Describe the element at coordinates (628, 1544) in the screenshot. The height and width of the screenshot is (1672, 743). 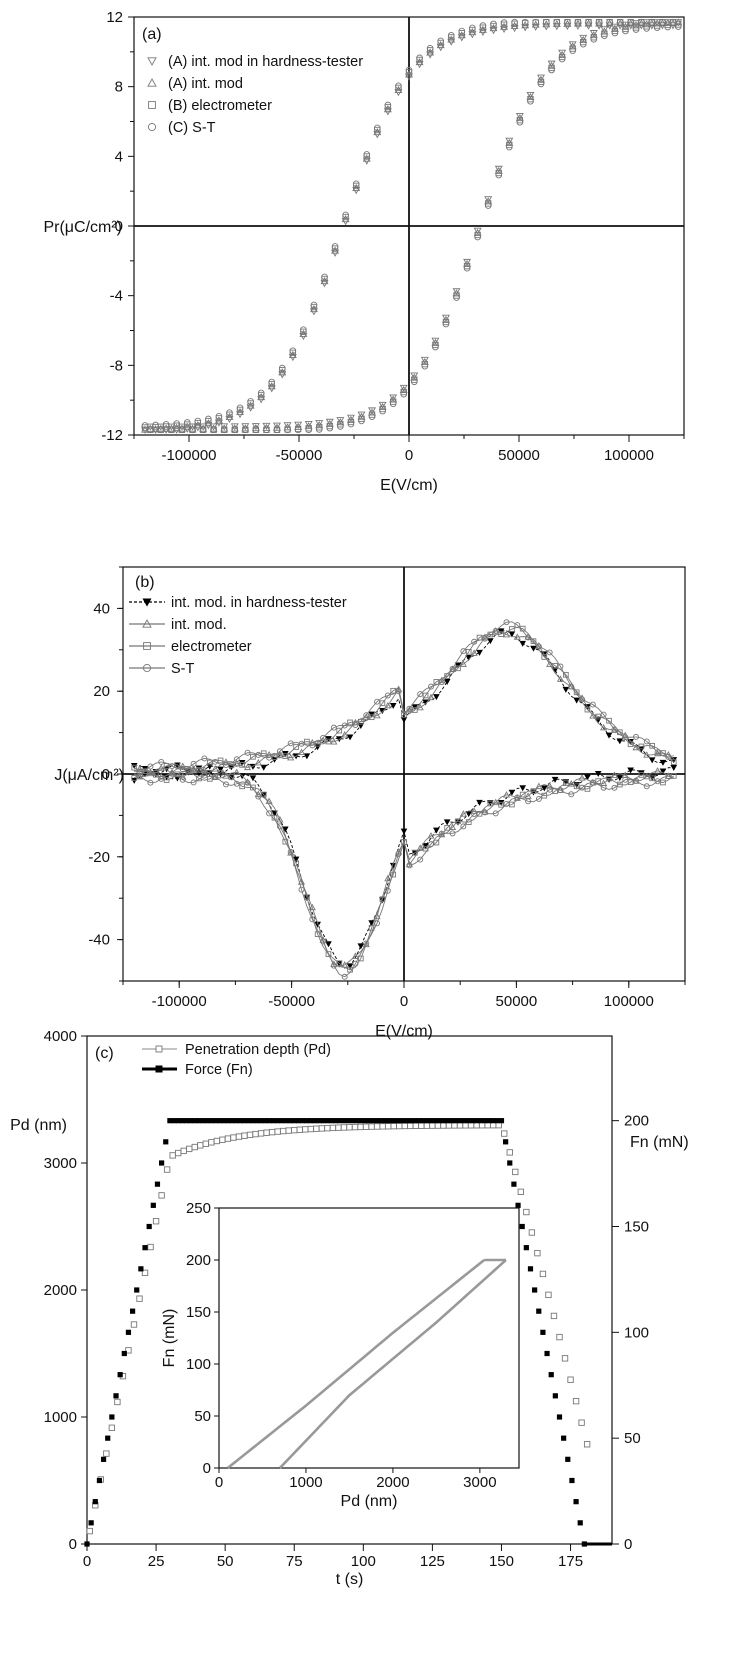
I see `y-right-tick-label: 0` at that location.